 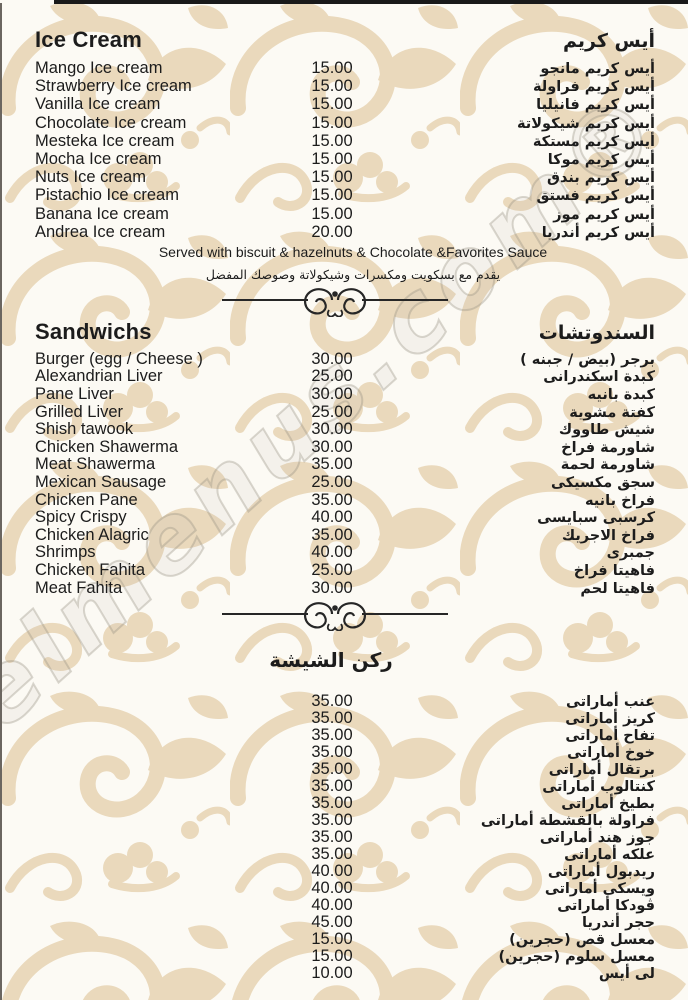 What do you see at coordinates (612, 412) in the screenshot?
I see `item-name-ar: كفتة مشوية` at bounding box center [612, 412].